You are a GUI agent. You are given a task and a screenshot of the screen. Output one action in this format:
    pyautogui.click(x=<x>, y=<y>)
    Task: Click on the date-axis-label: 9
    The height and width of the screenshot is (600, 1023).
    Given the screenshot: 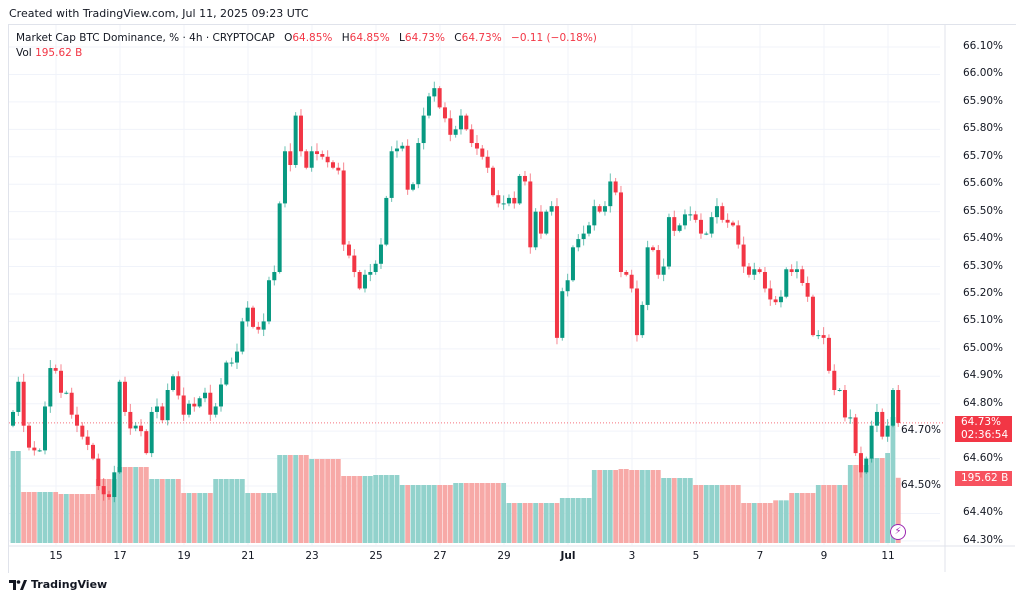 What is the action you would take?
    pyautogui.click(x=824, y=556)
    